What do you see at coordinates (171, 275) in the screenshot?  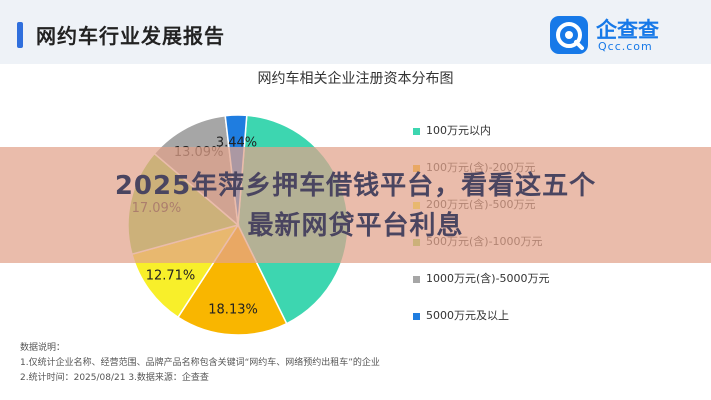 I see `slice-data-label: 12.71%` at bounding box center [171, 275].